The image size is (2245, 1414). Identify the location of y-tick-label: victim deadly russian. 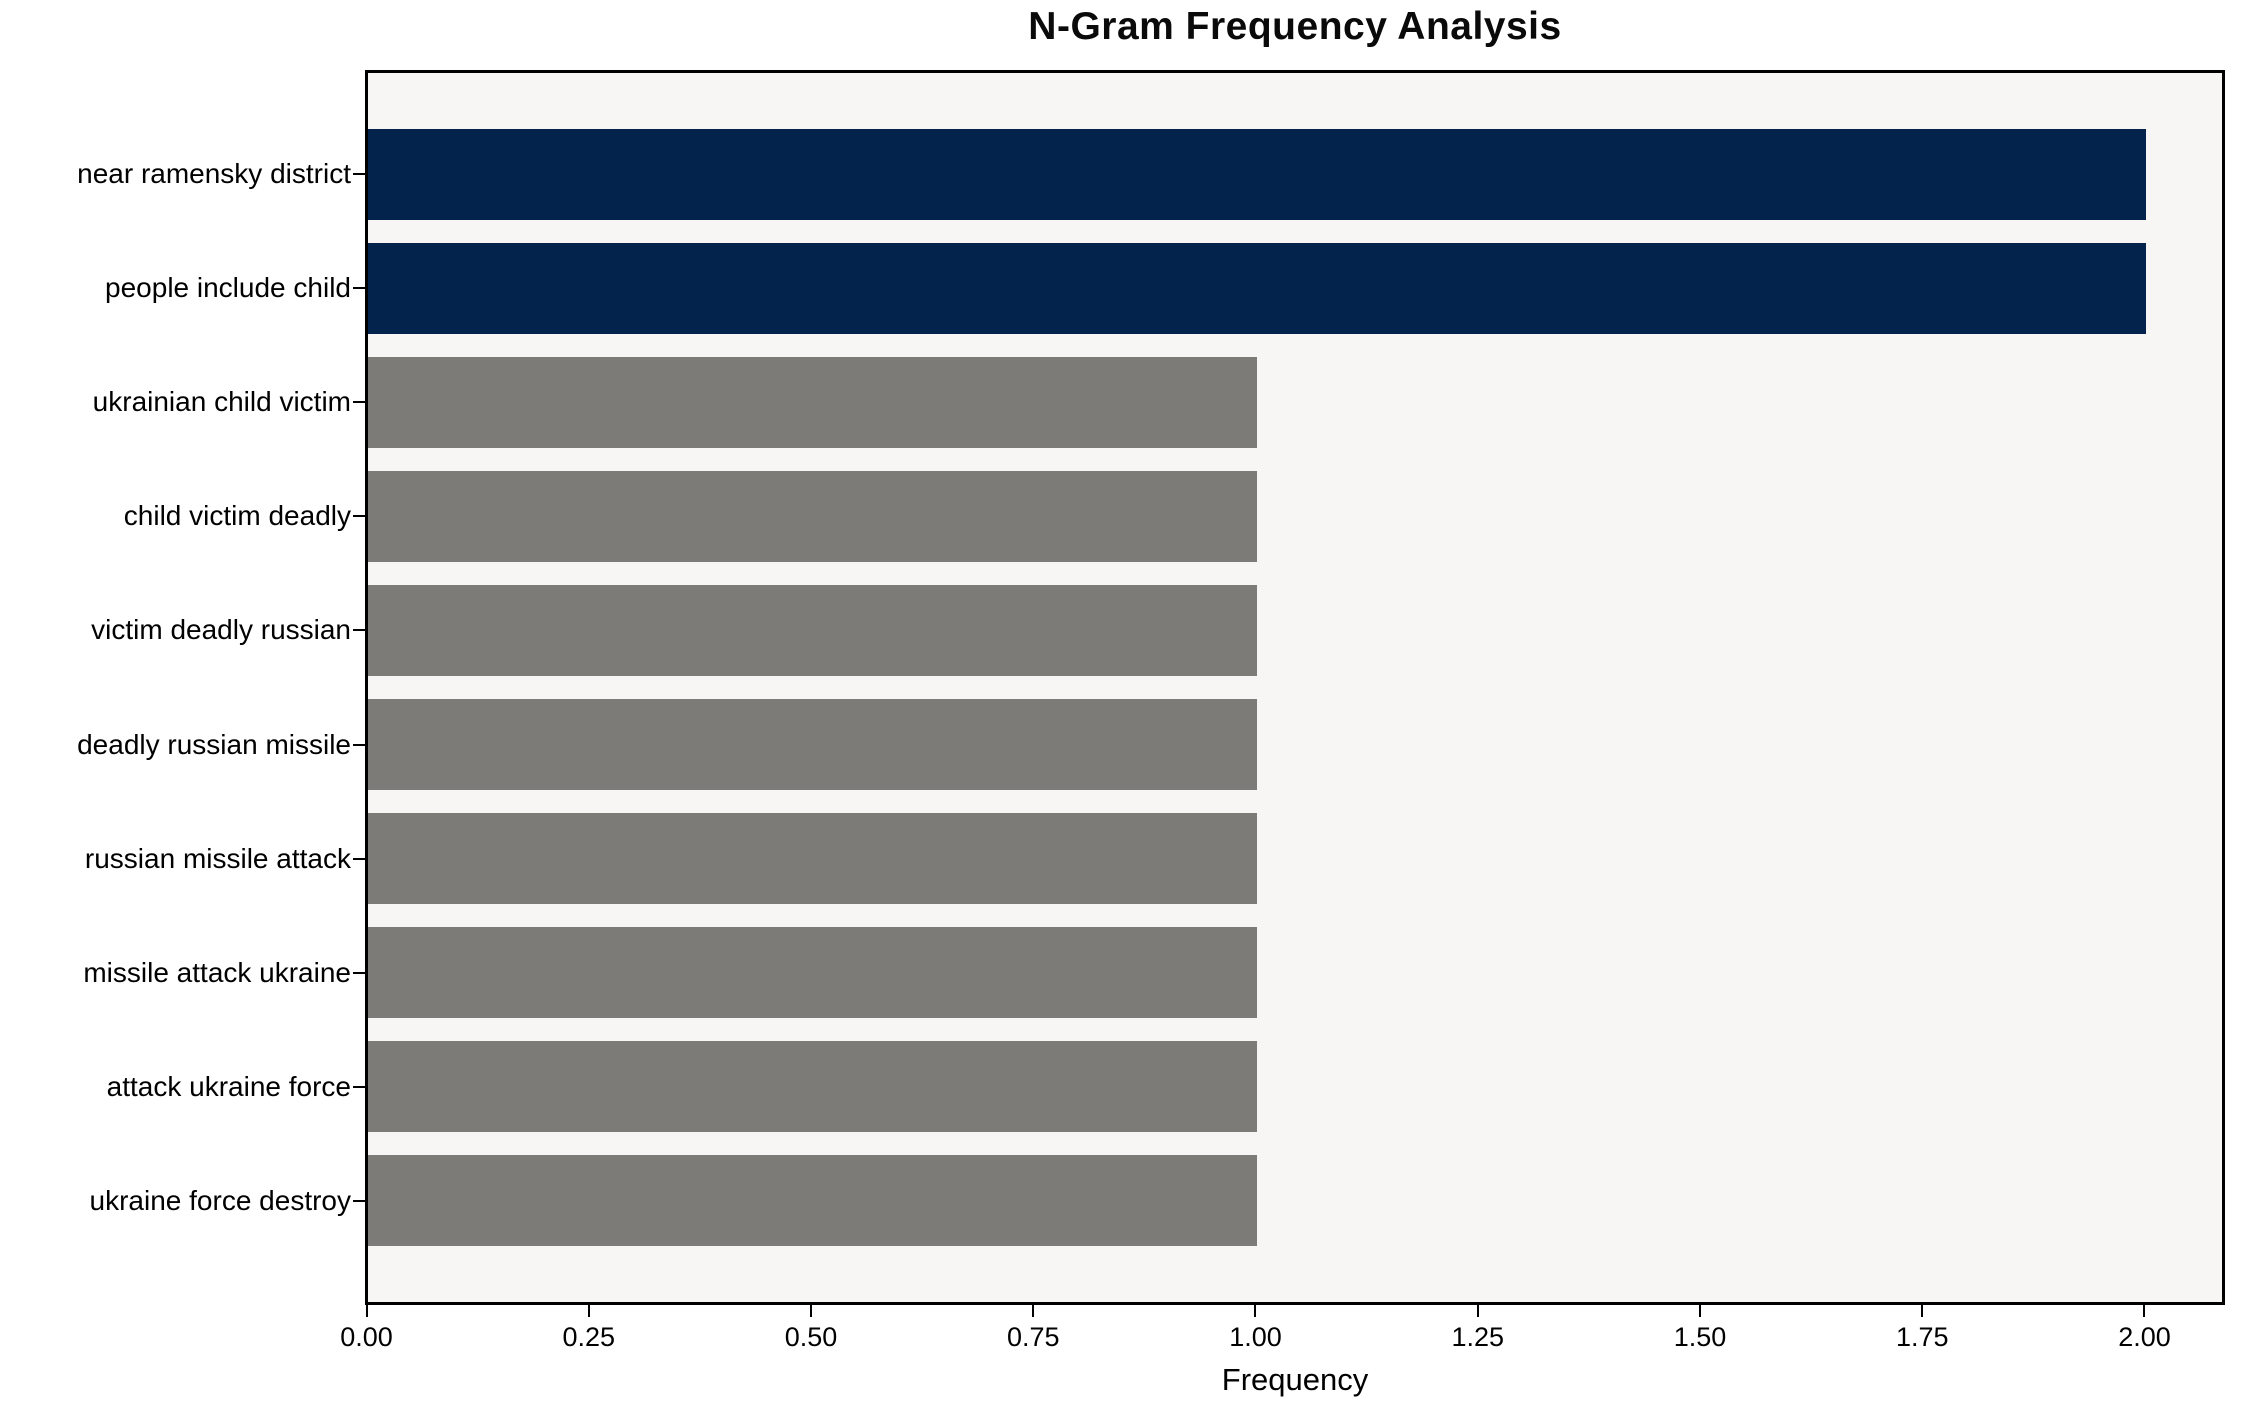
(221, 630).